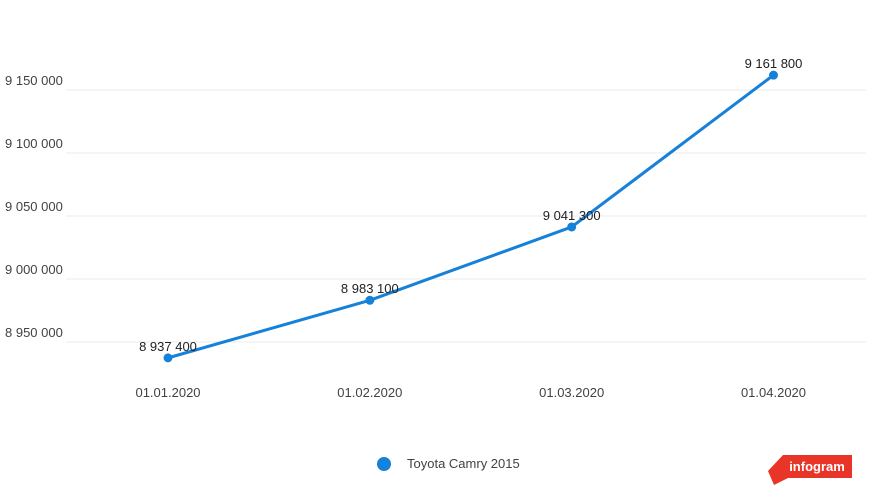 This screenshot has width=872, height=491. Describe the element at coordinates (572, 392) in the screenshot. I see `x-tick-label: 01.03.2020` at that location.